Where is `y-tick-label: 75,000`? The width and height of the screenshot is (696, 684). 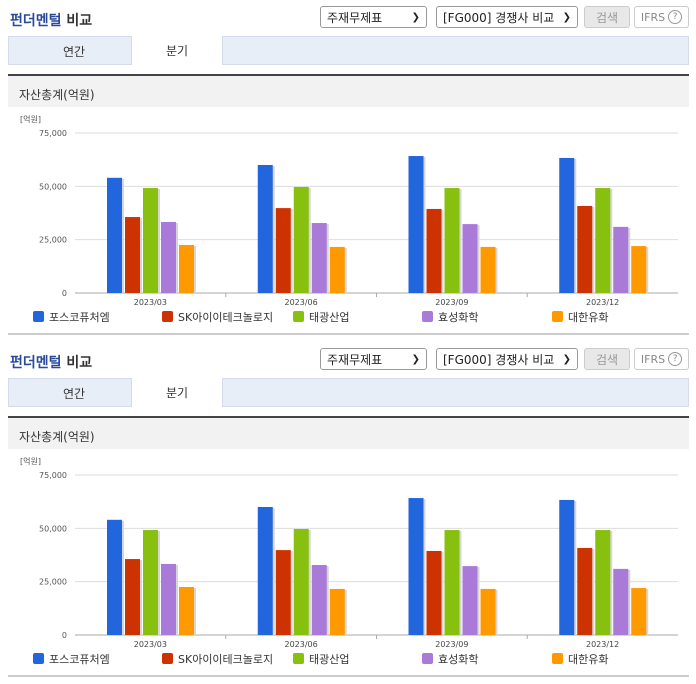
y-tick-label: 75,000 is located at coordinates (53, 133).